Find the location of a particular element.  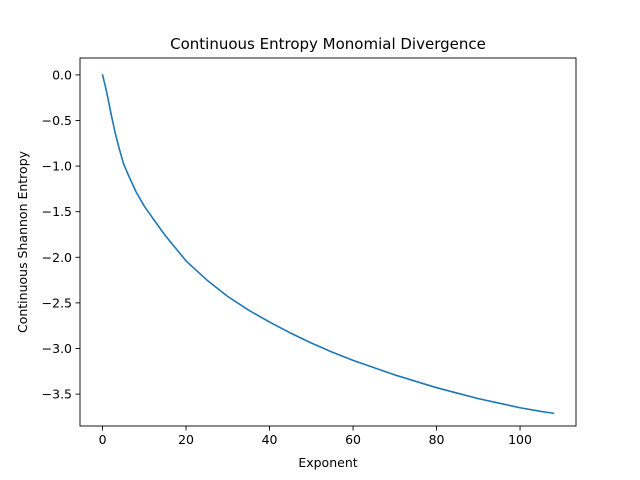

x-tick-label: 40 is located at coordinates (270, 439).